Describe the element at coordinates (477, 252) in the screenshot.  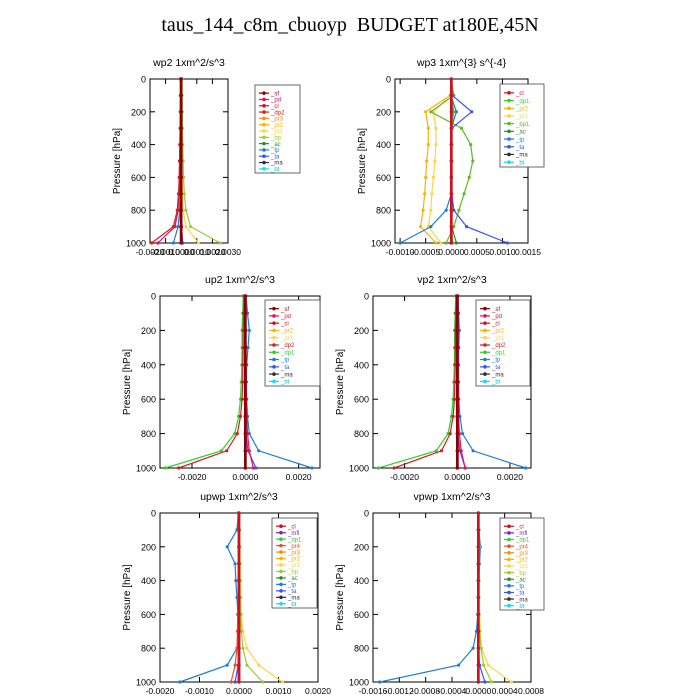
I see `x-tick-label: 0.0005` at that location.